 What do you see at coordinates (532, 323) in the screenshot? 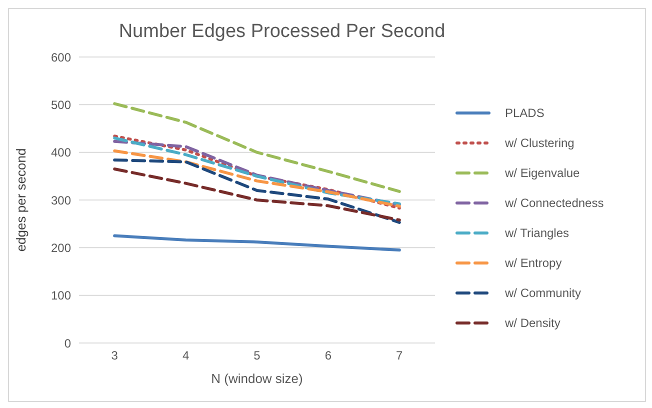
I see `legend-label: w/ Density` at bounding box center [532, 323].